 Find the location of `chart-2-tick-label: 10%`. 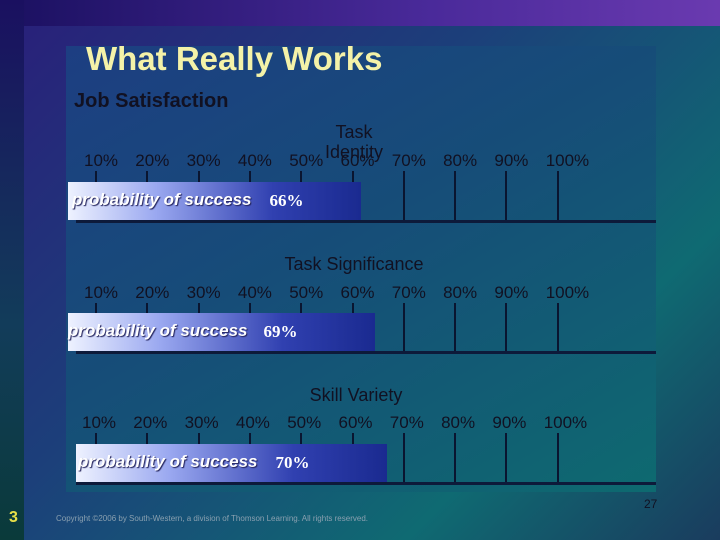

chart-2-tick-label: 10% is located at coordinates (101, 292).